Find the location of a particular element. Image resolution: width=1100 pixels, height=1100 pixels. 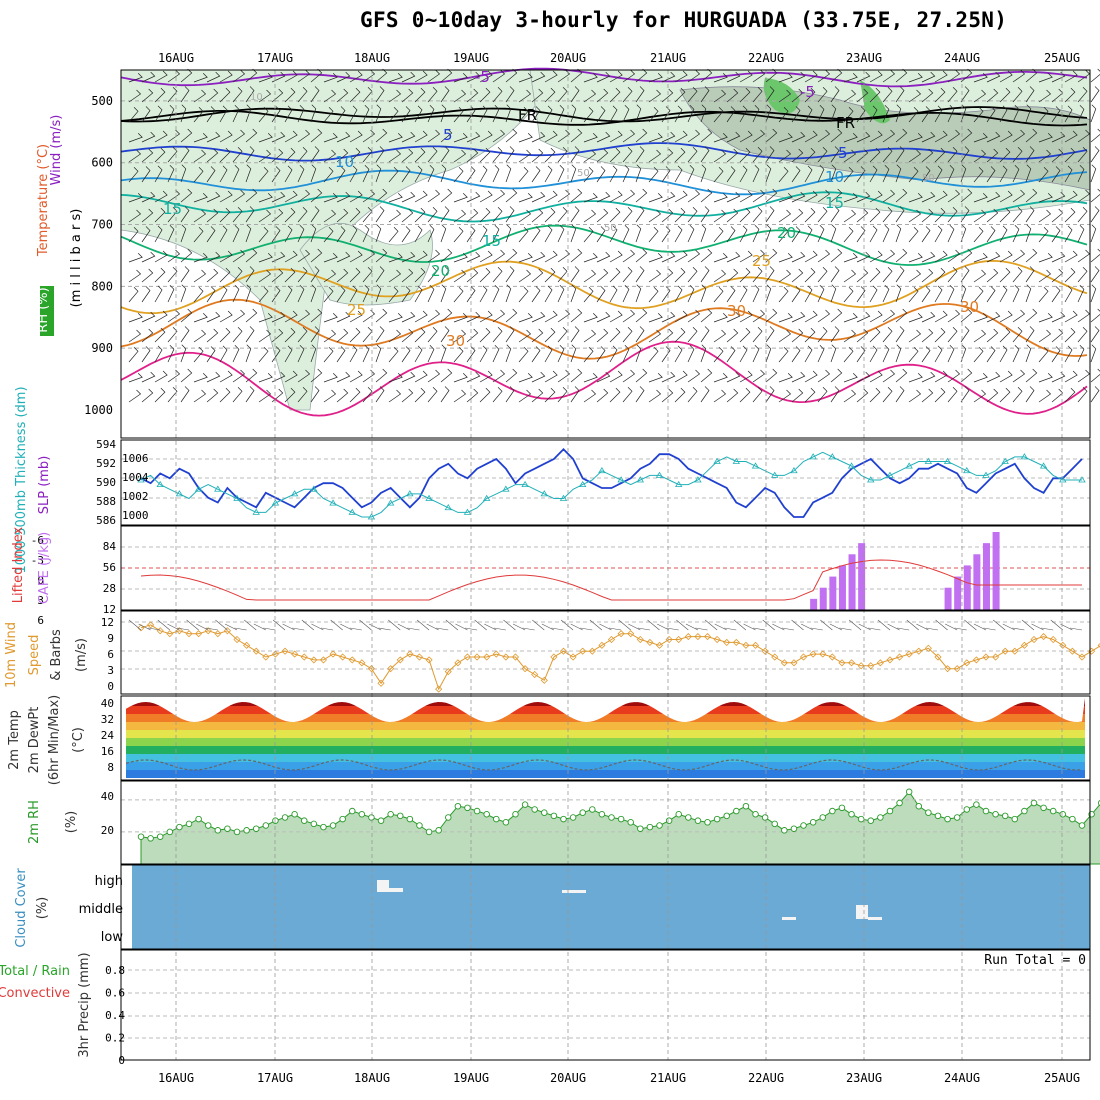

day-label-bottom: 23AUG is located at coordinates (864, 1078).